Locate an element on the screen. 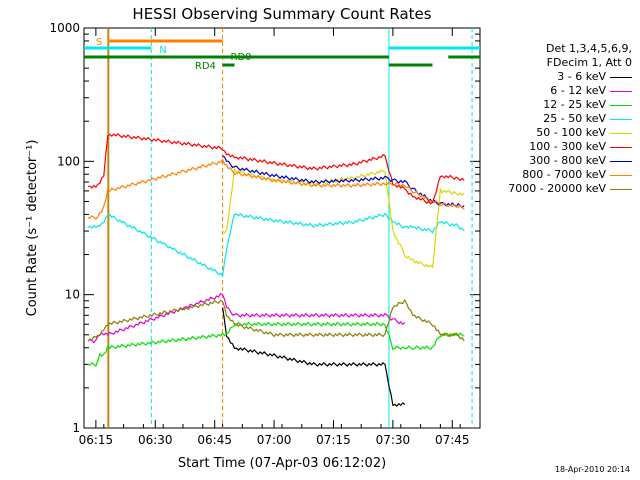  y-tick-label: 1000 is located at coordinates (64, 28).